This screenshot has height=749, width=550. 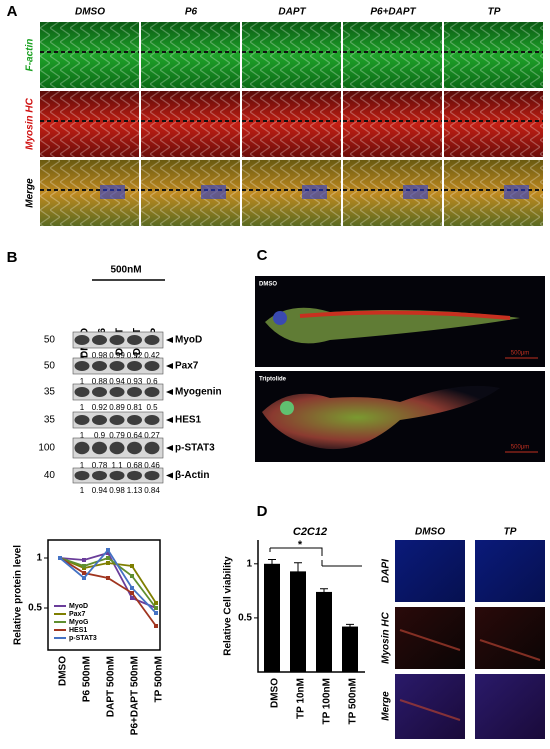 What do you see at coordinates (192, 475) in the screenshot?
I see `protein-label: β-Actin` at bounding box center [192, 475].